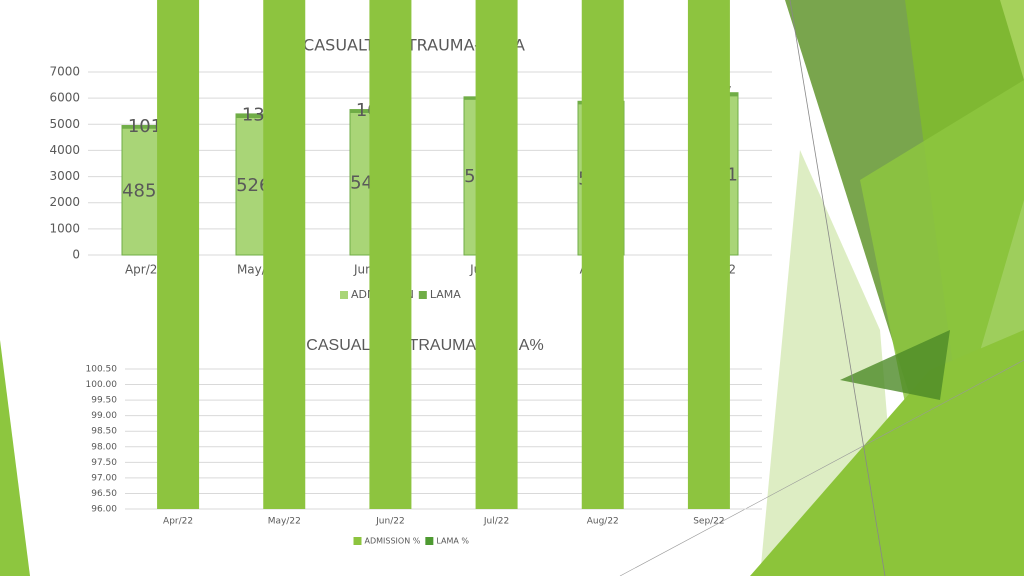 This screenshot has height=576, width=1024. I want to click on data-label: 101, so click(145, 126).